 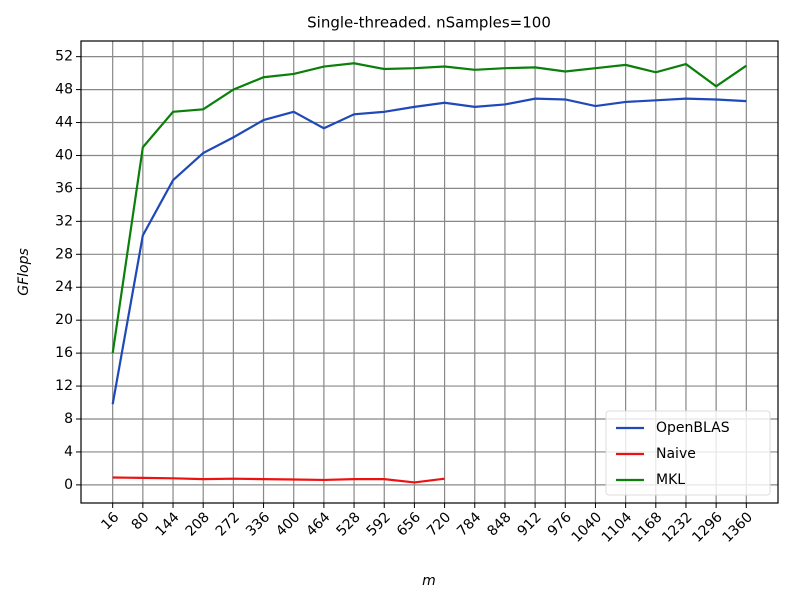 I want to click on line-series, so click(x=278, y=480).